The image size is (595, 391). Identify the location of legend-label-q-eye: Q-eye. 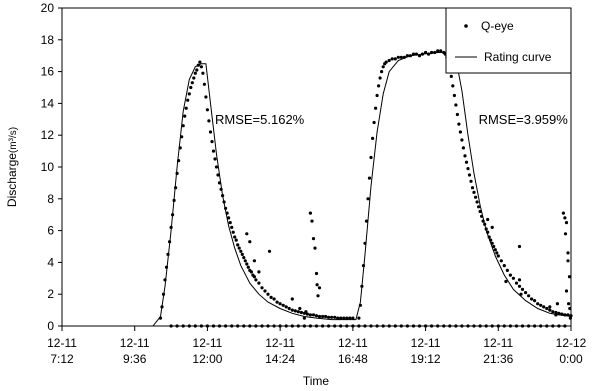
(497, 26).